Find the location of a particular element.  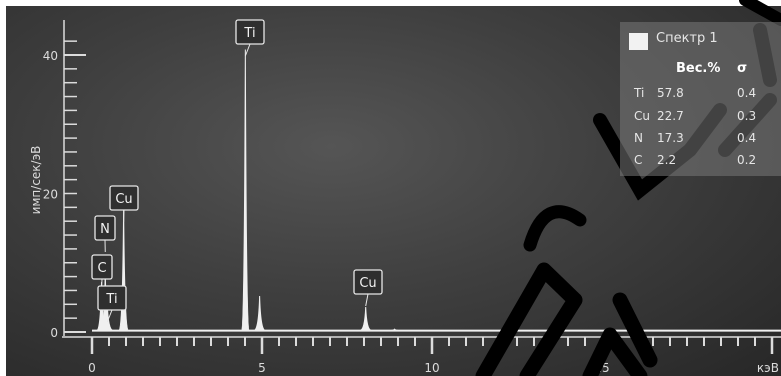

legend-wt: 22.7 is located at coordinates (670, 116).